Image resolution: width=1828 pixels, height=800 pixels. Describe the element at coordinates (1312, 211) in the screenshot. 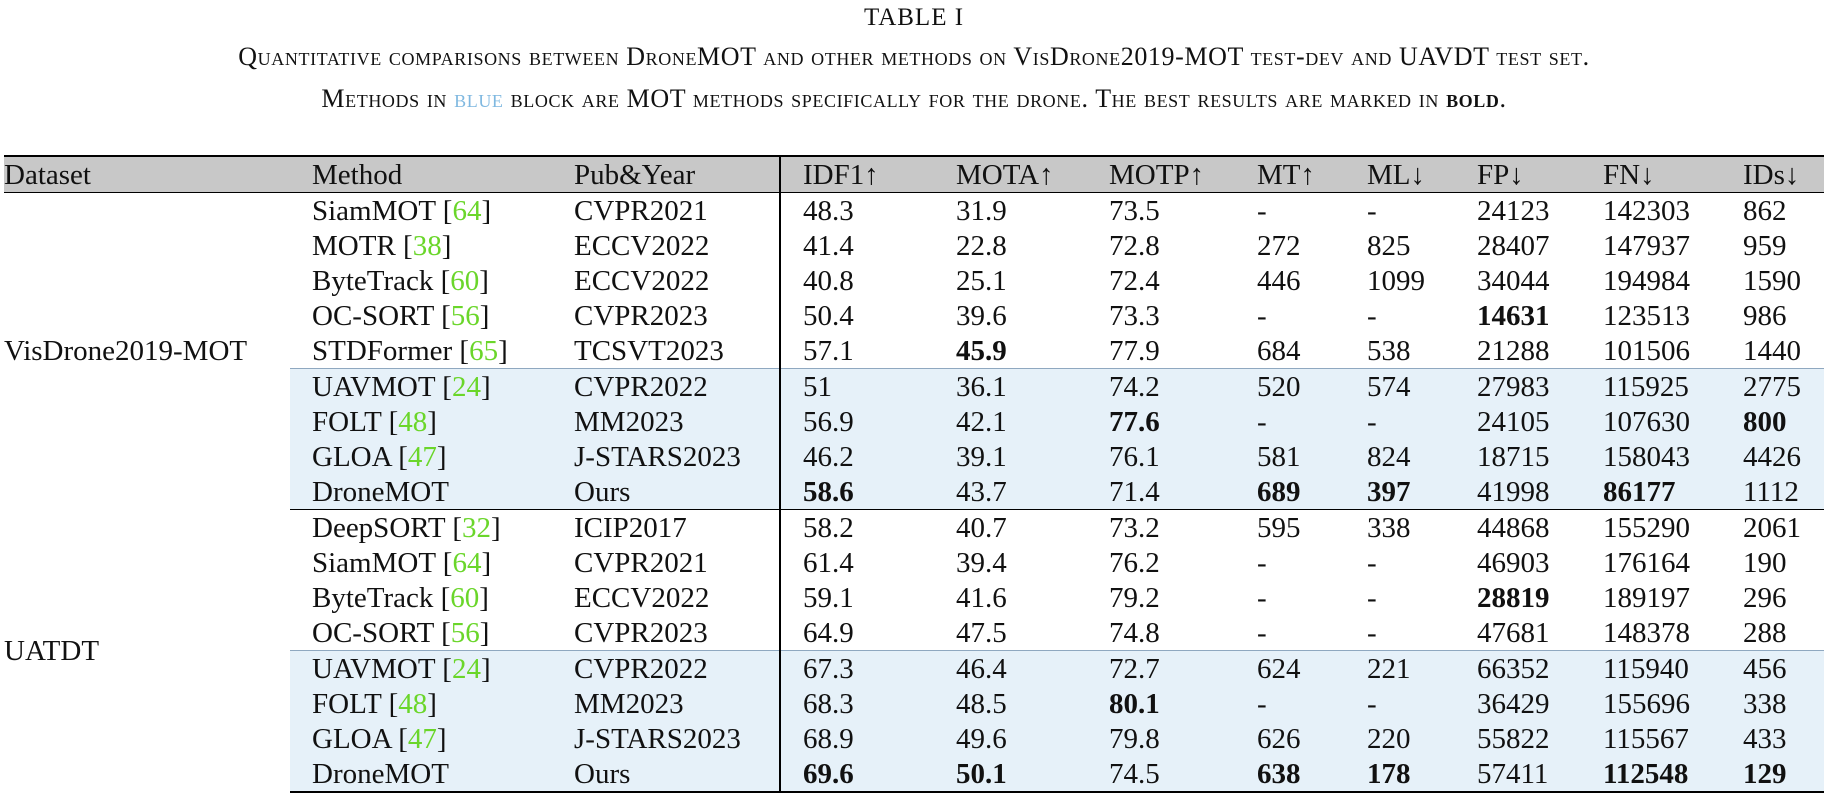

I see `metric-cell-mt: -` at that location.